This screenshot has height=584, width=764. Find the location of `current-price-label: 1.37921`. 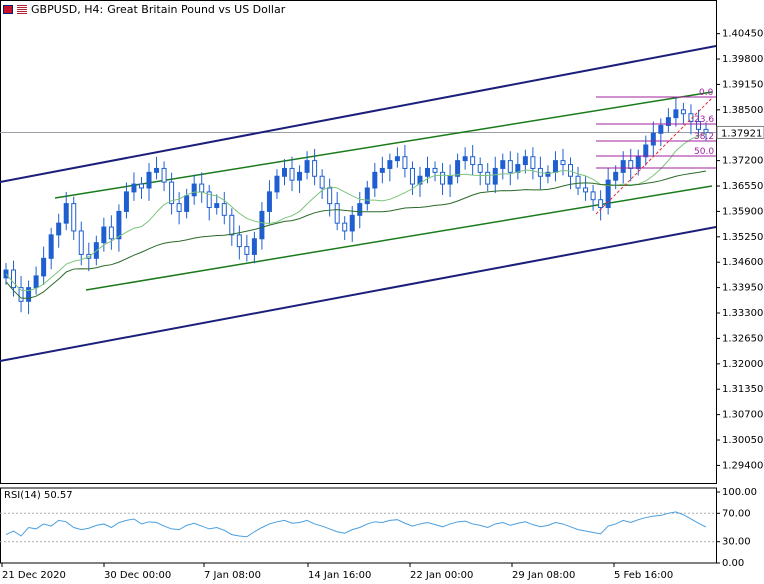

current-price-label: 1.37921 is located at coordinates (741, 133).